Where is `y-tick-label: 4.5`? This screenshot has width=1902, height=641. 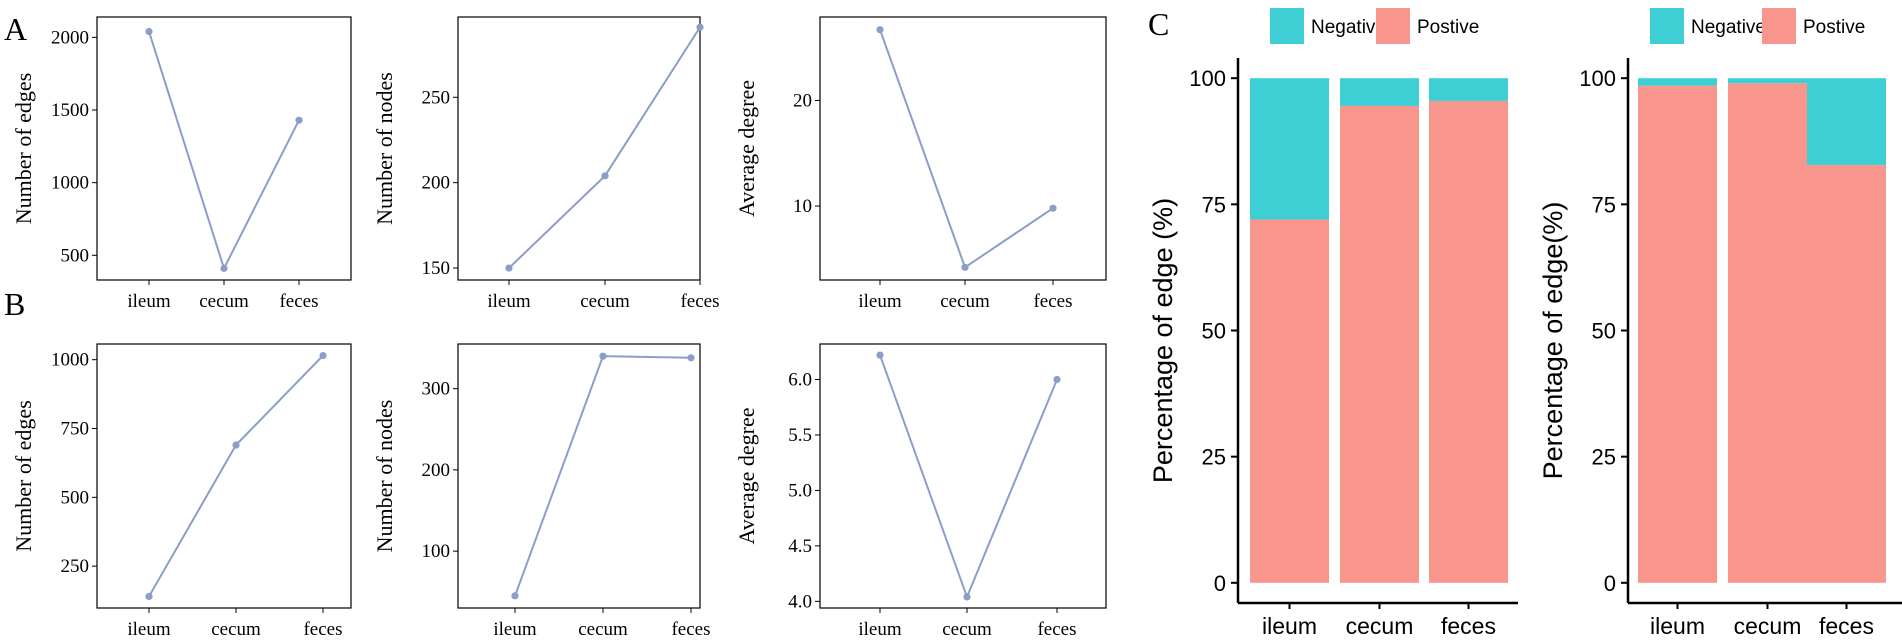
y-tick-label: 4.5 is located at coordinates (800, 546).